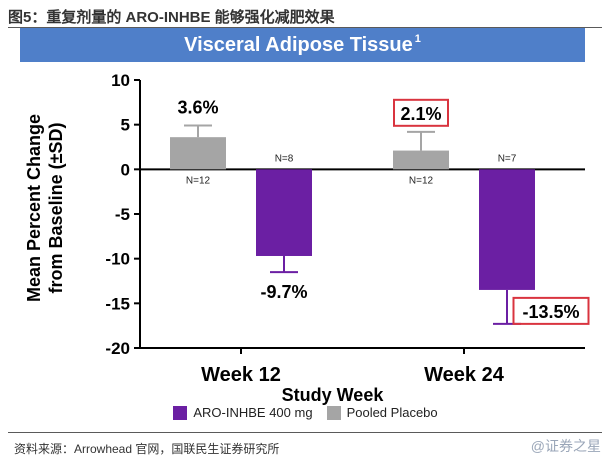  I want to click on legend: ARO-INHBE 400 mg Pooled Placebo, so click(305, 412).